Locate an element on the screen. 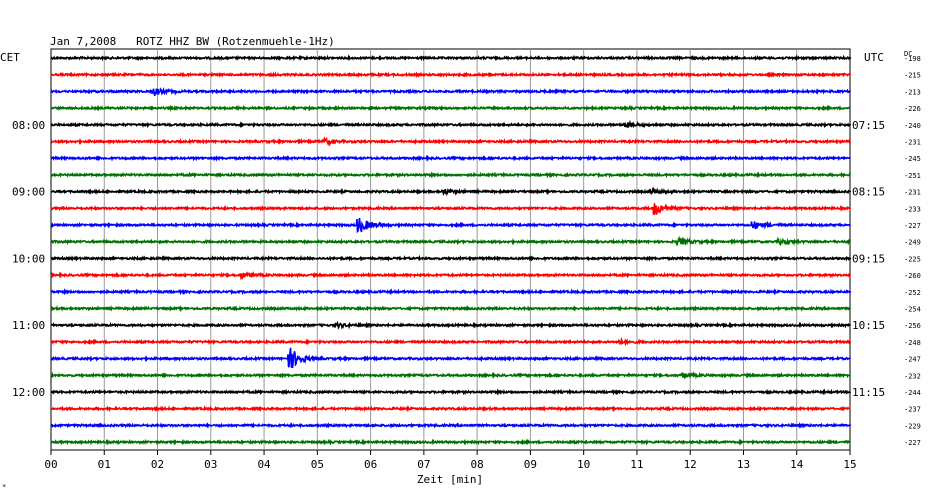  dc-offset-label: -244 is located at coordinates (912, 393).